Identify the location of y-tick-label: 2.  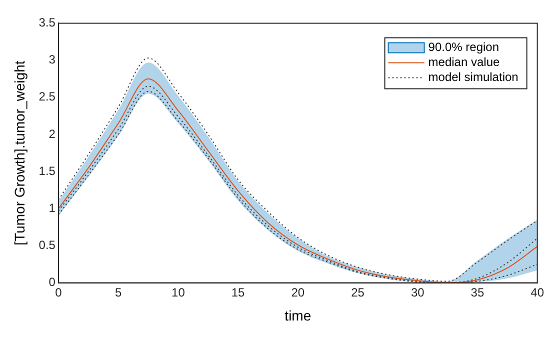
(52, 133).